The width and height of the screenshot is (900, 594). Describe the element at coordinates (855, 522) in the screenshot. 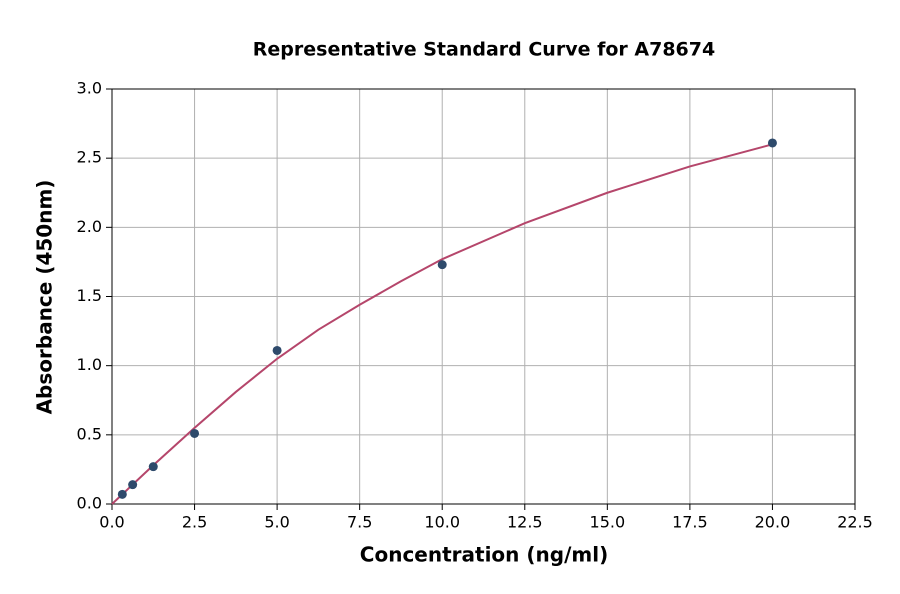

I see `x-tick-label: 22.5` at that location.